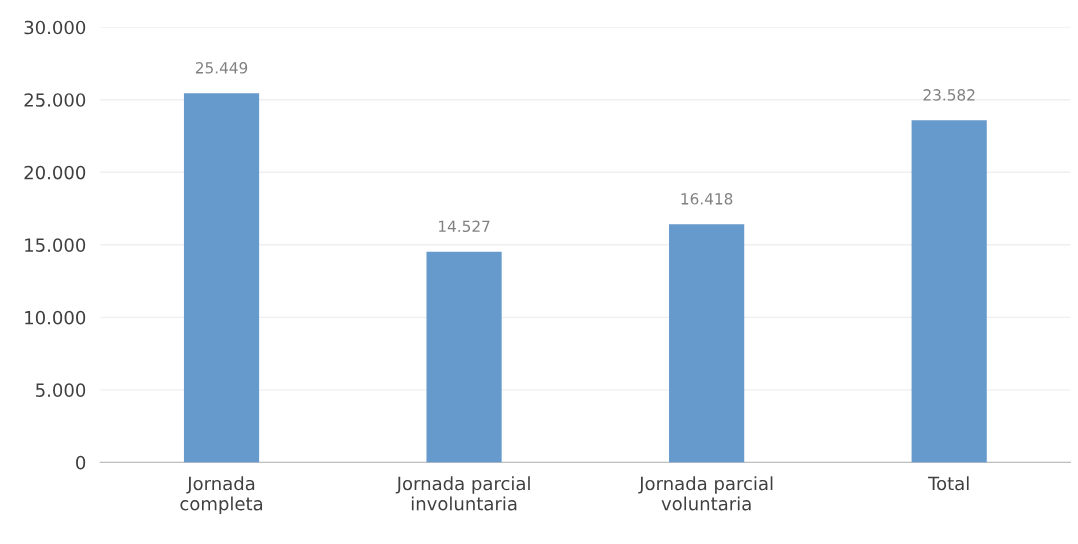  Describe the element at coordinates (55, 172) in the screenshot. I see `y-tick-label: 20.000` at that location.